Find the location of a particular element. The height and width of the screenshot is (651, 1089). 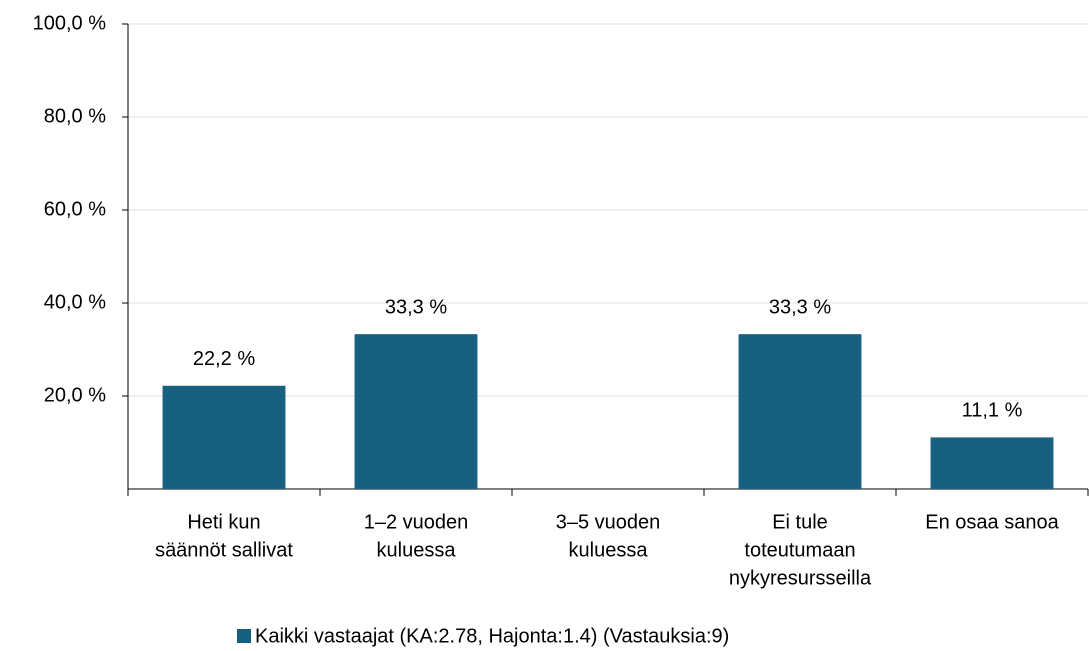

x-tick-label: toteutumaan is located at coordinates (799, 550).